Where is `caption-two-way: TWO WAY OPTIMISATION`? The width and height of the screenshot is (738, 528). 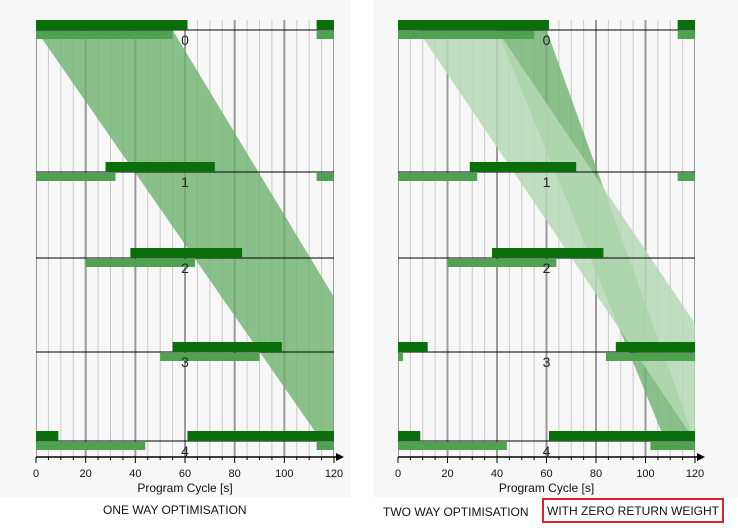
caption-two-way: TWO WAY OPTIMISATION is located at coordinates (456, 512).